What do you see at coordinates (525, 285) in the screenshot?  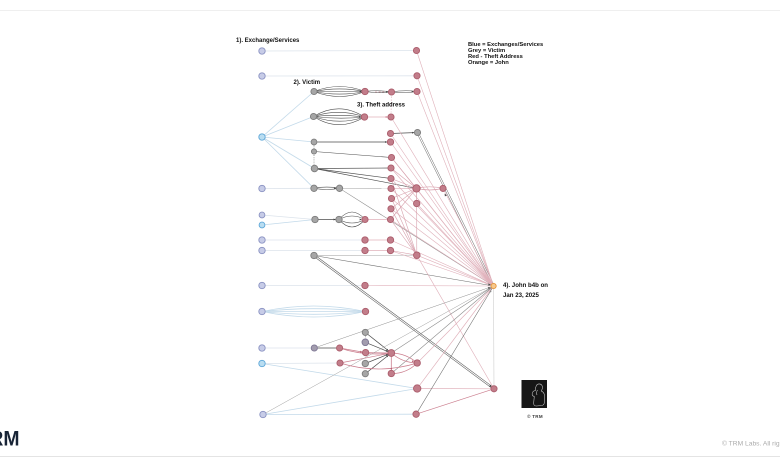 I see `svg-text: 4). John b4b on` at bounding box center [525, 285].